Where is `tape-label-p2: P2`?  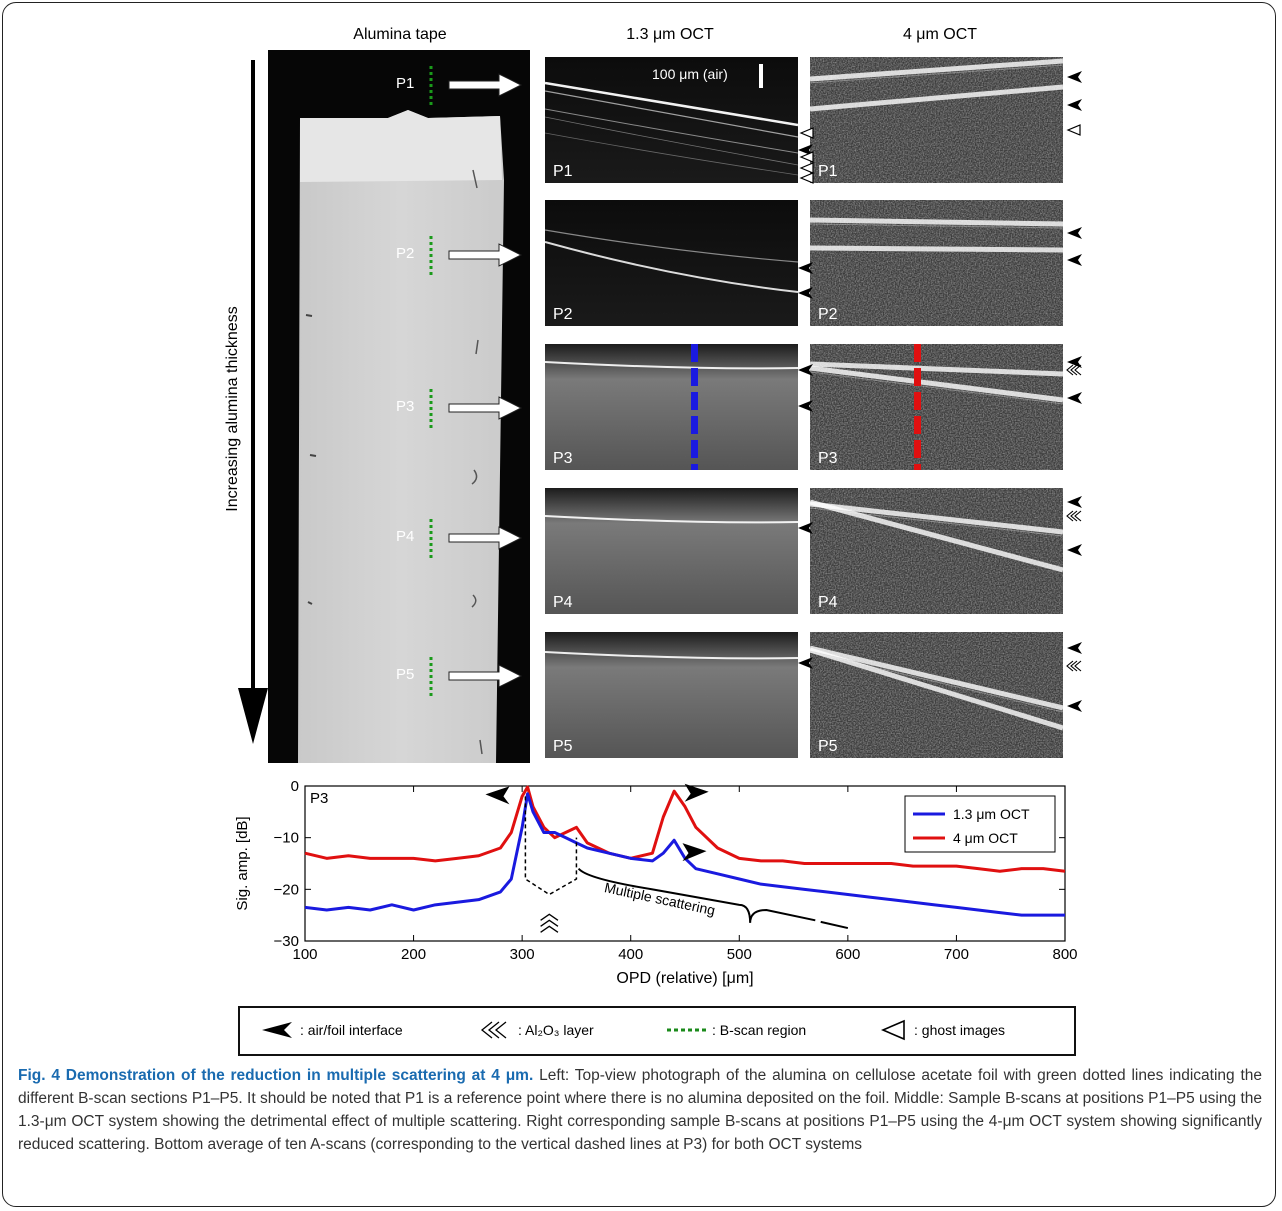 tape-label-p2: P2 is located at coordinates (405, 253).